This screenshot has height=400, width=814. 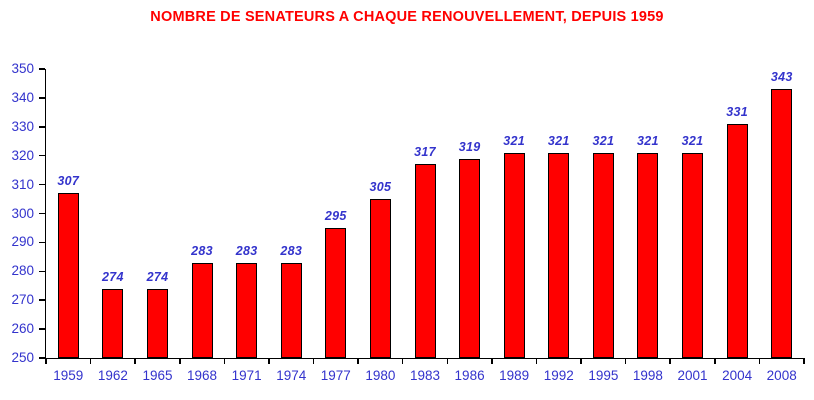 I want to click on x-tick-label: 1986, so click(x=469, y=375).